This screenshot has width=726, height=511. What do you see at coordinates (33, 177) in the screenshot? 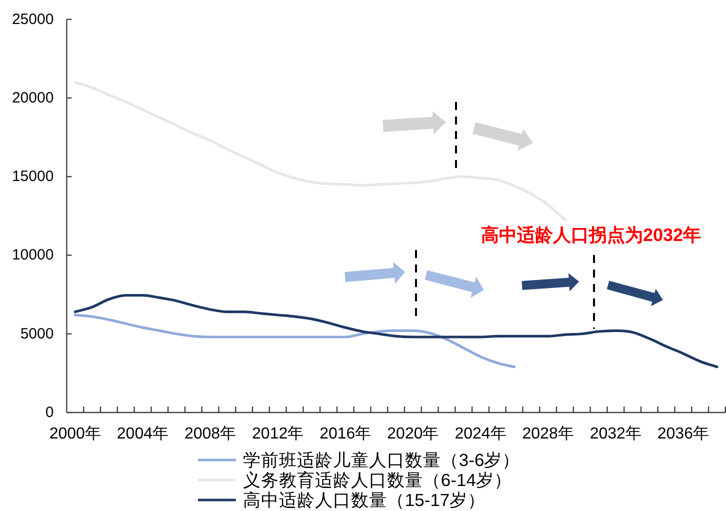
I see `y-tick-label: 15000` at bounding box center [33, 177].